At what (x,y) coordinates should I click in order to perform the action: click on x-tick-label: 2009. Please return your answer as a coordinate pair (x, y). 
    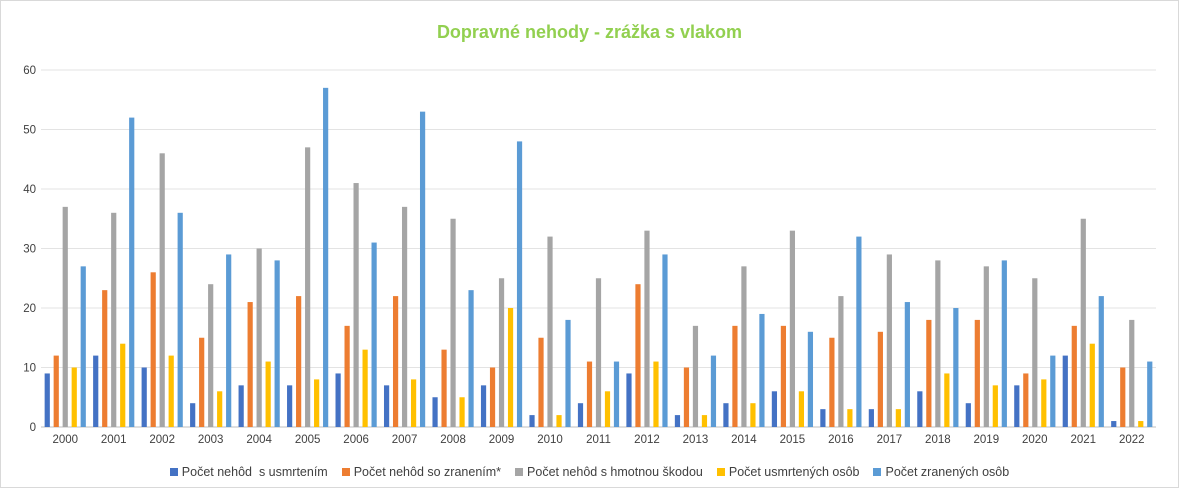
    Looking at the image, I should click on (502, 440).